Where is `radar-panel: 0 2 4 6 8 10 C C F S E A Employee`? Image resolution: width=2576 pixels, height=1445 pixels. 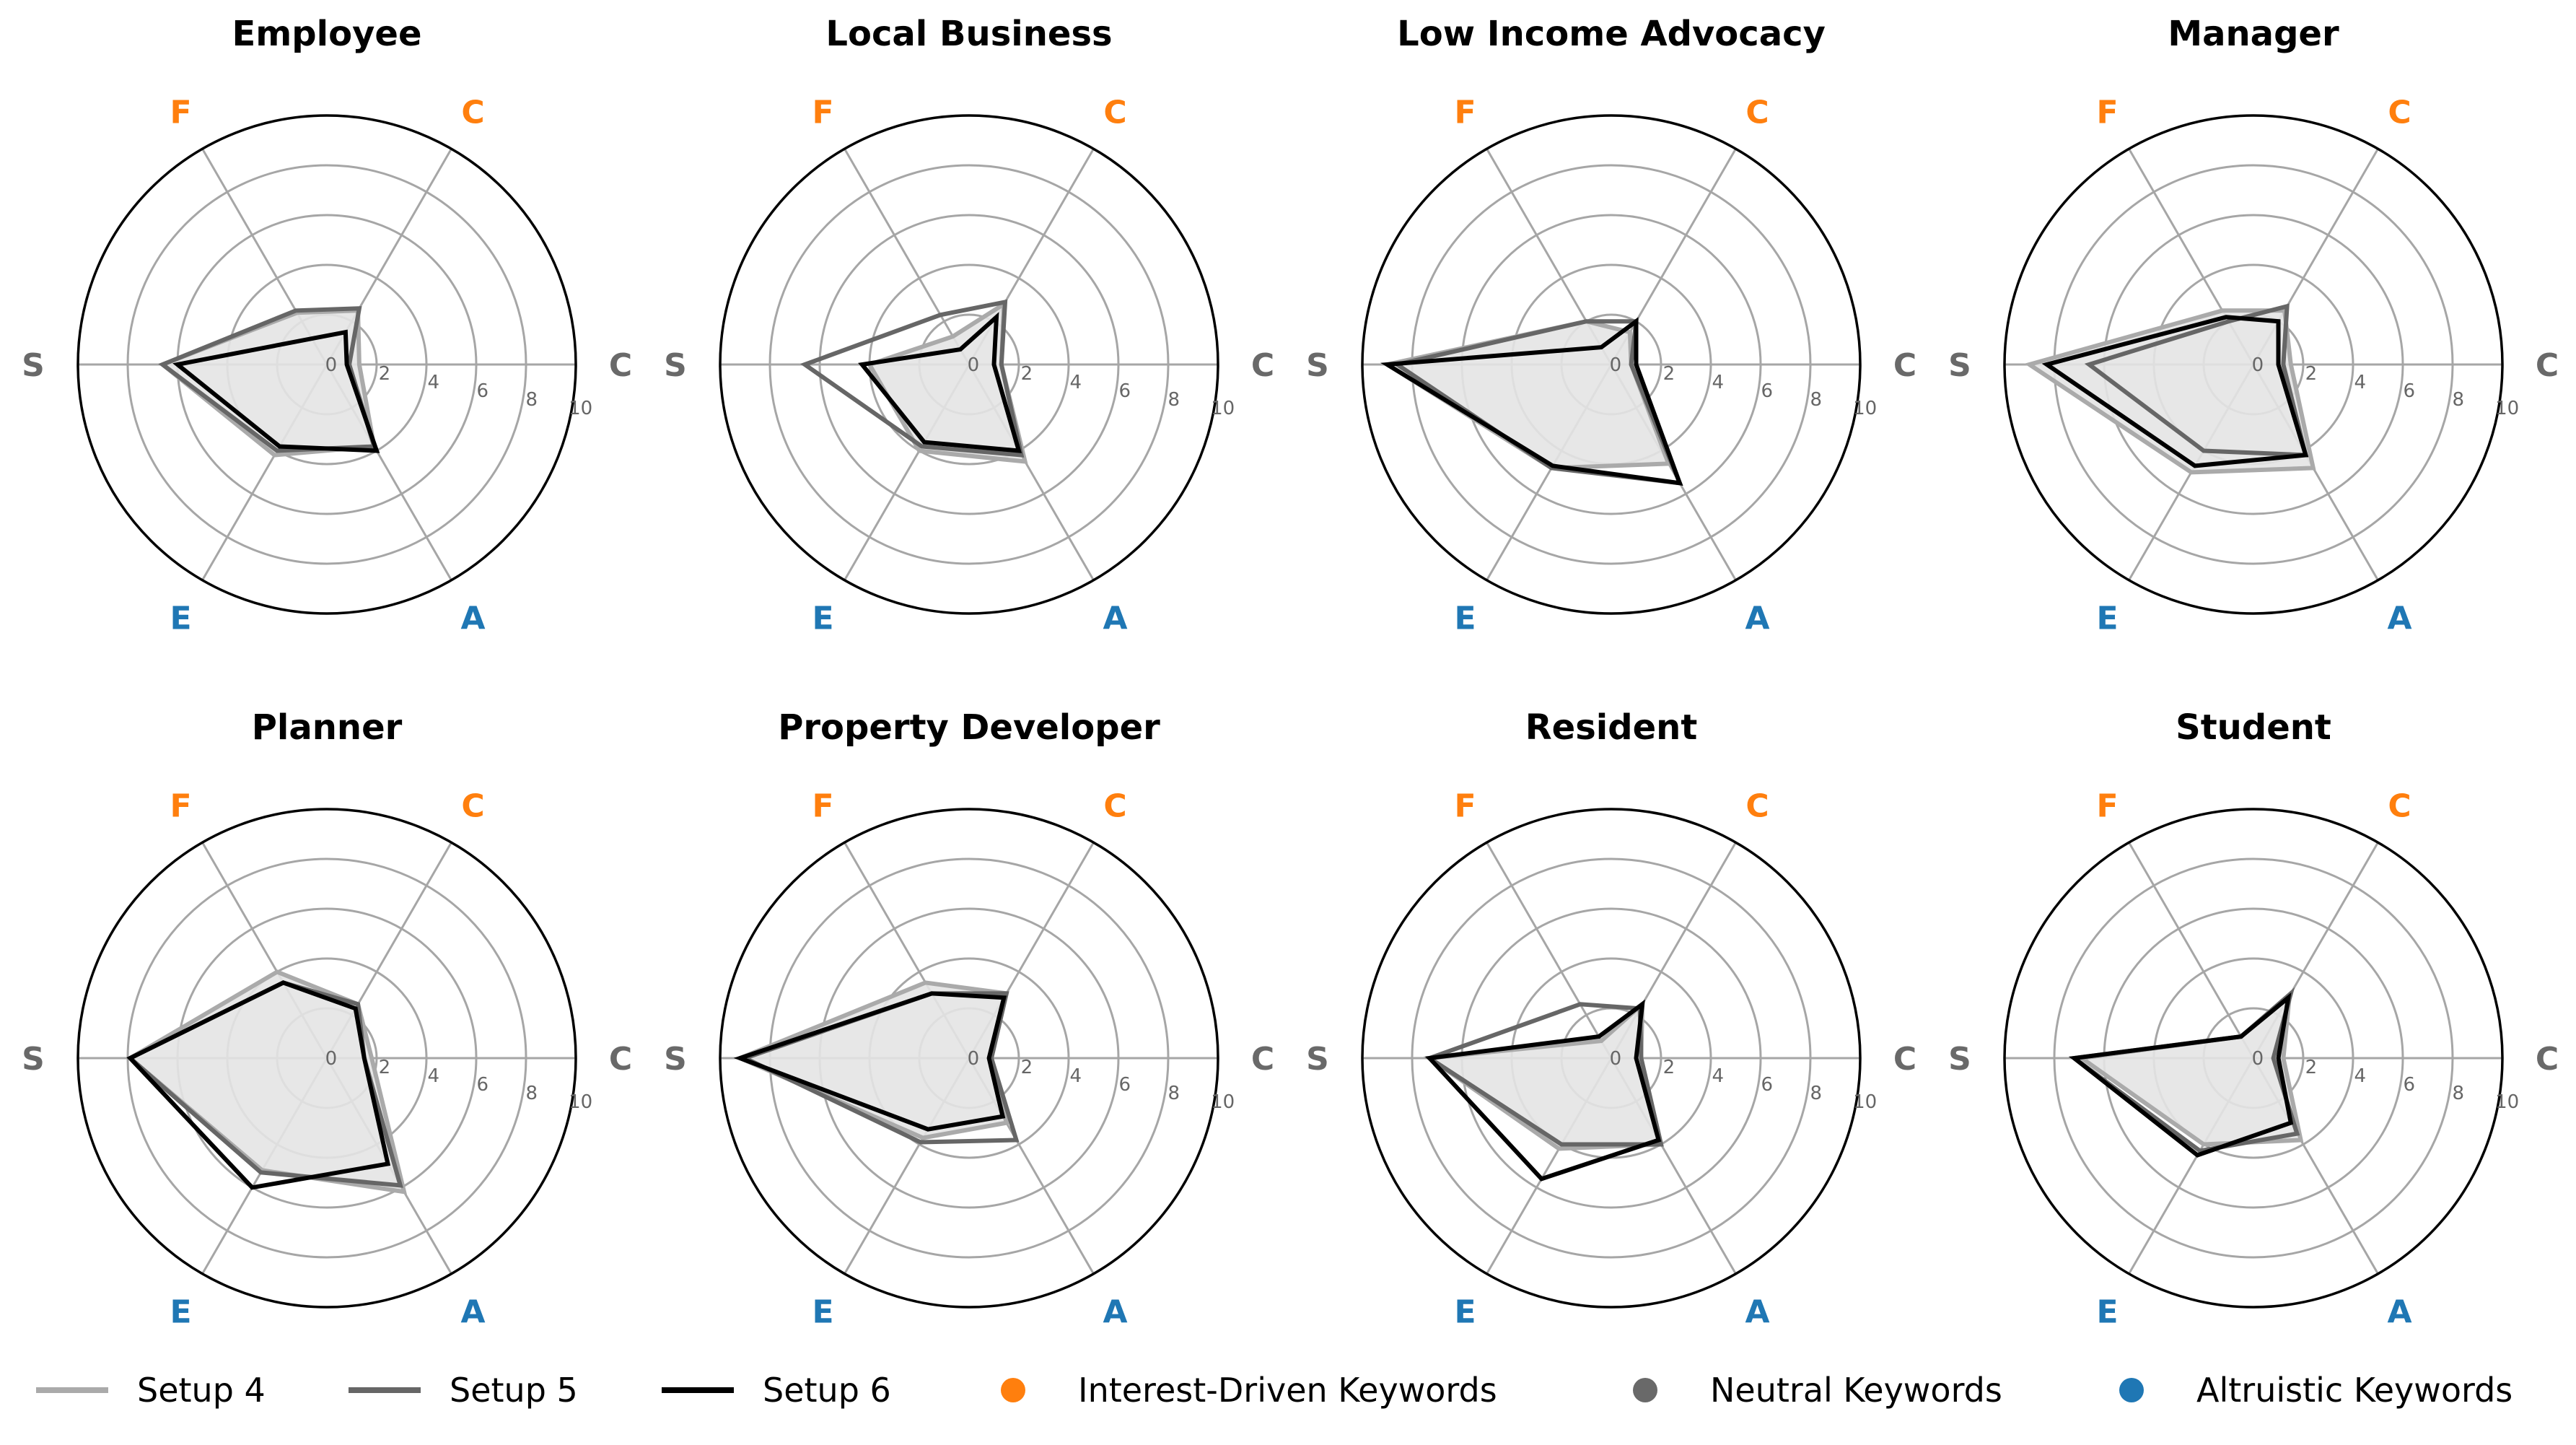 radar-panel: 0 2 4 6 8 10 C C F S E A Employee is located at coordinates (327, 325).